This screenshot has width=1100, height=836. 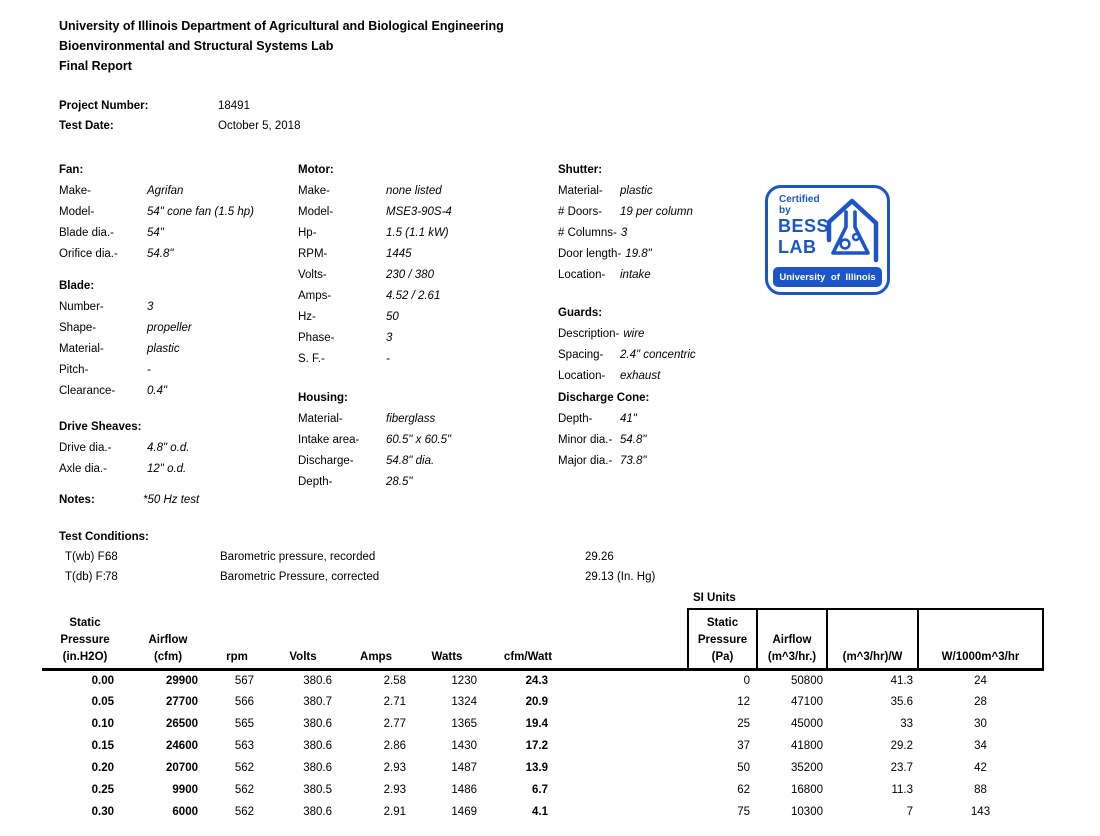 What do you see at coordinates (125, 370) in the screenshot?
I see `spec-row: Pitch- -` at bounding box center [125, 370].